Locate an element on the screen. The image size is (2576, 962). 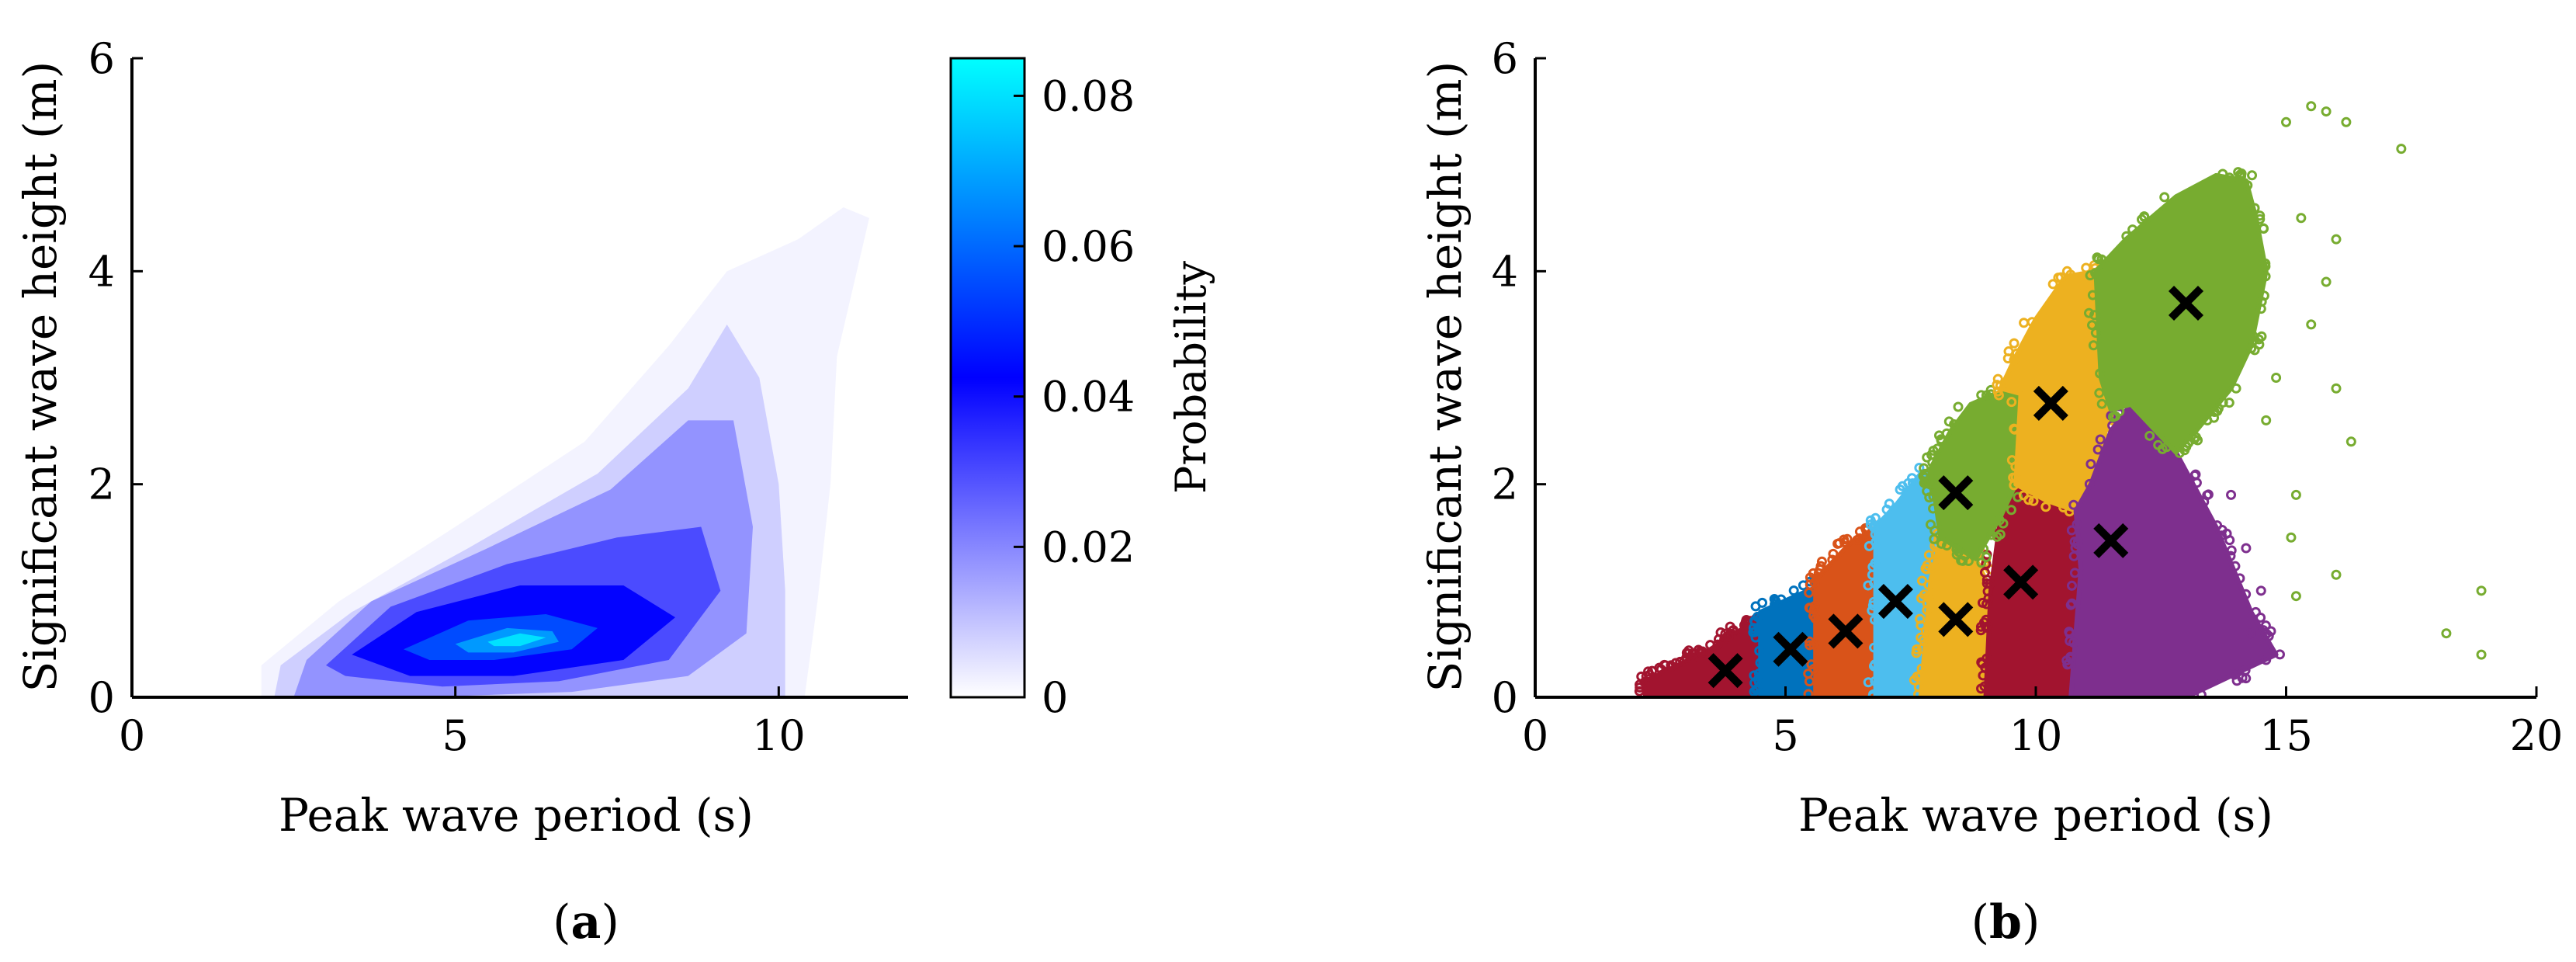
panel-b-y-tick-label: 6 is located at coordinates (1505, 58).